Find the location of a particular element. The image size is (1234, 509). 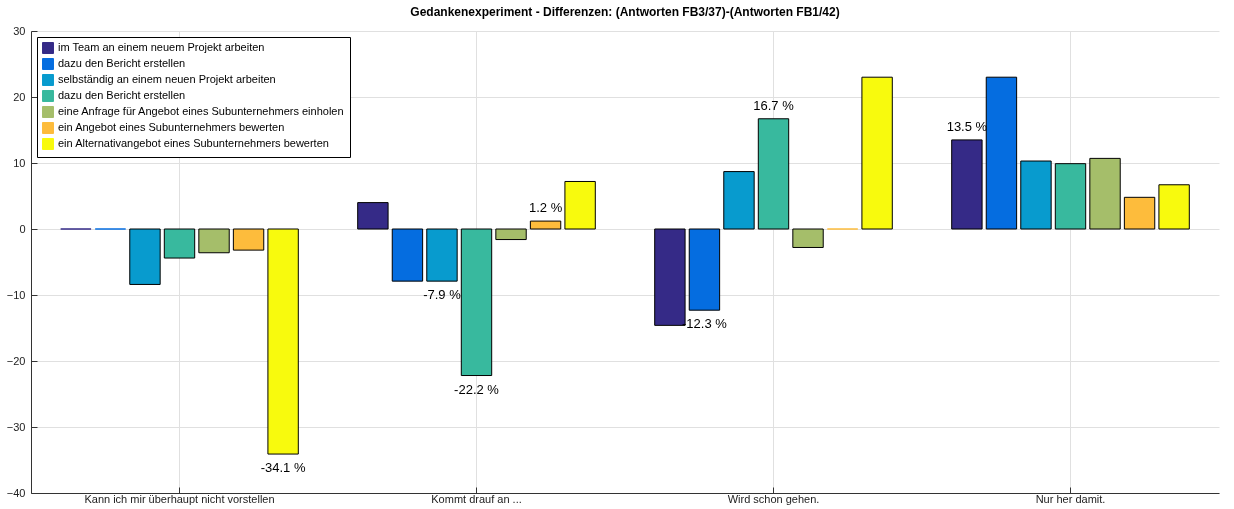

y-tick-label: −30 is located at coordinates (16, 426).